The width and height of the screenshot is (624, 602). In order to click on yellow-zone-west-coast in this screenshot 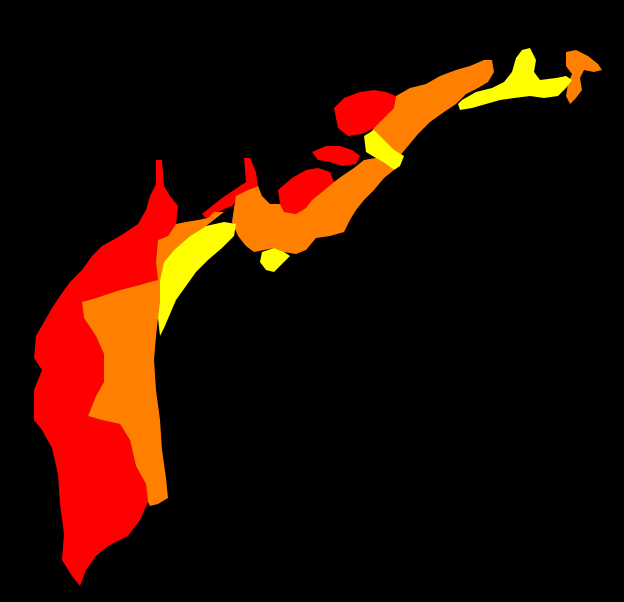, I will do `click(197, 279)`.